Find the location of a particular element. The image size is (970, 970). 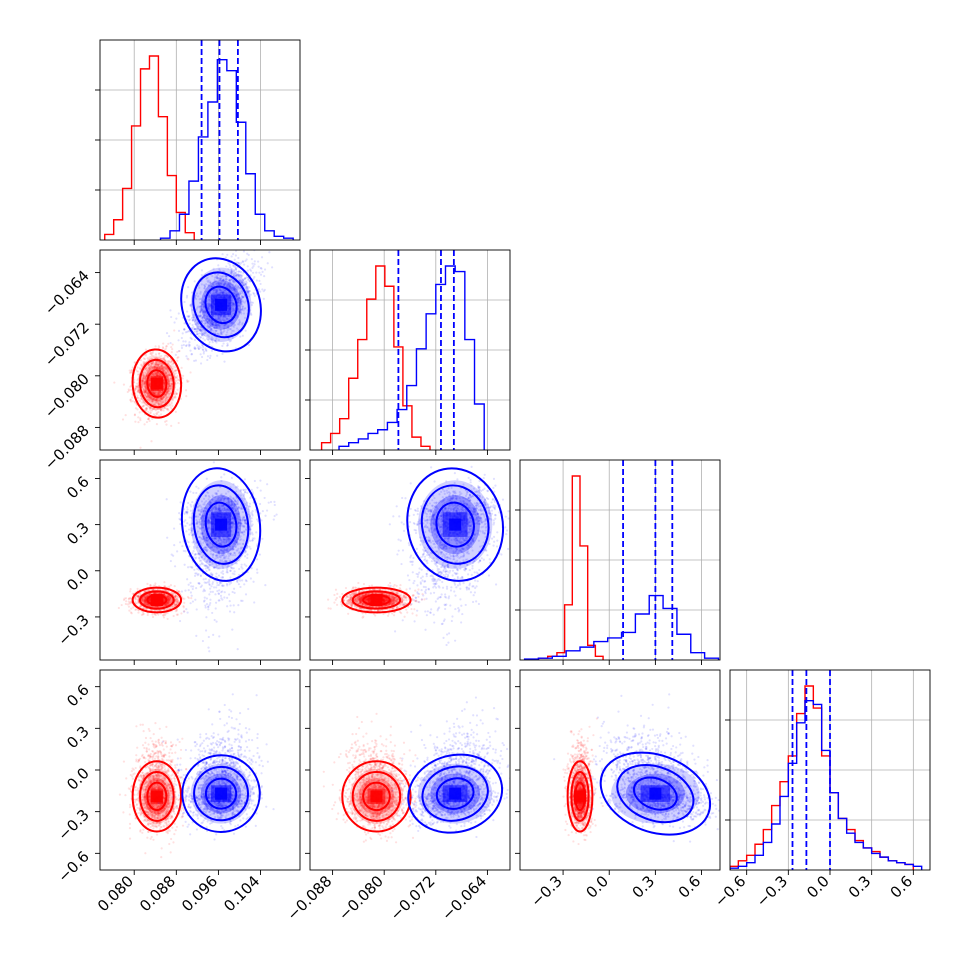

panel-content is located at coordinates (200, 140).